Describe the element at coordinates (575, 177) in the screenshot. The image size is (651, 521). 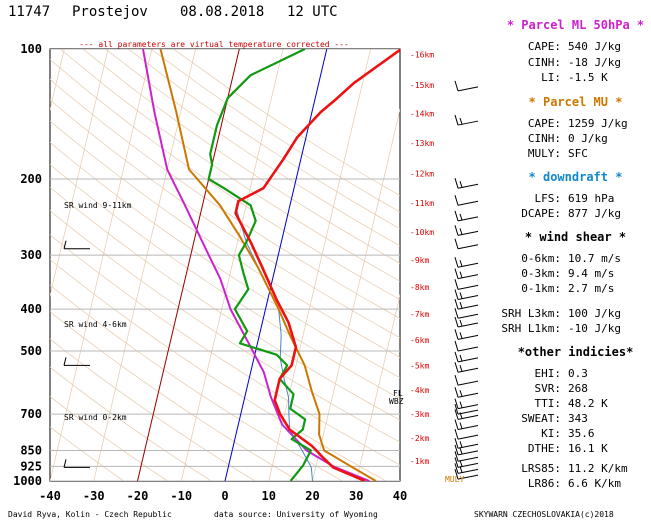
I see `downdraft-title: * downdraft *` at that location.